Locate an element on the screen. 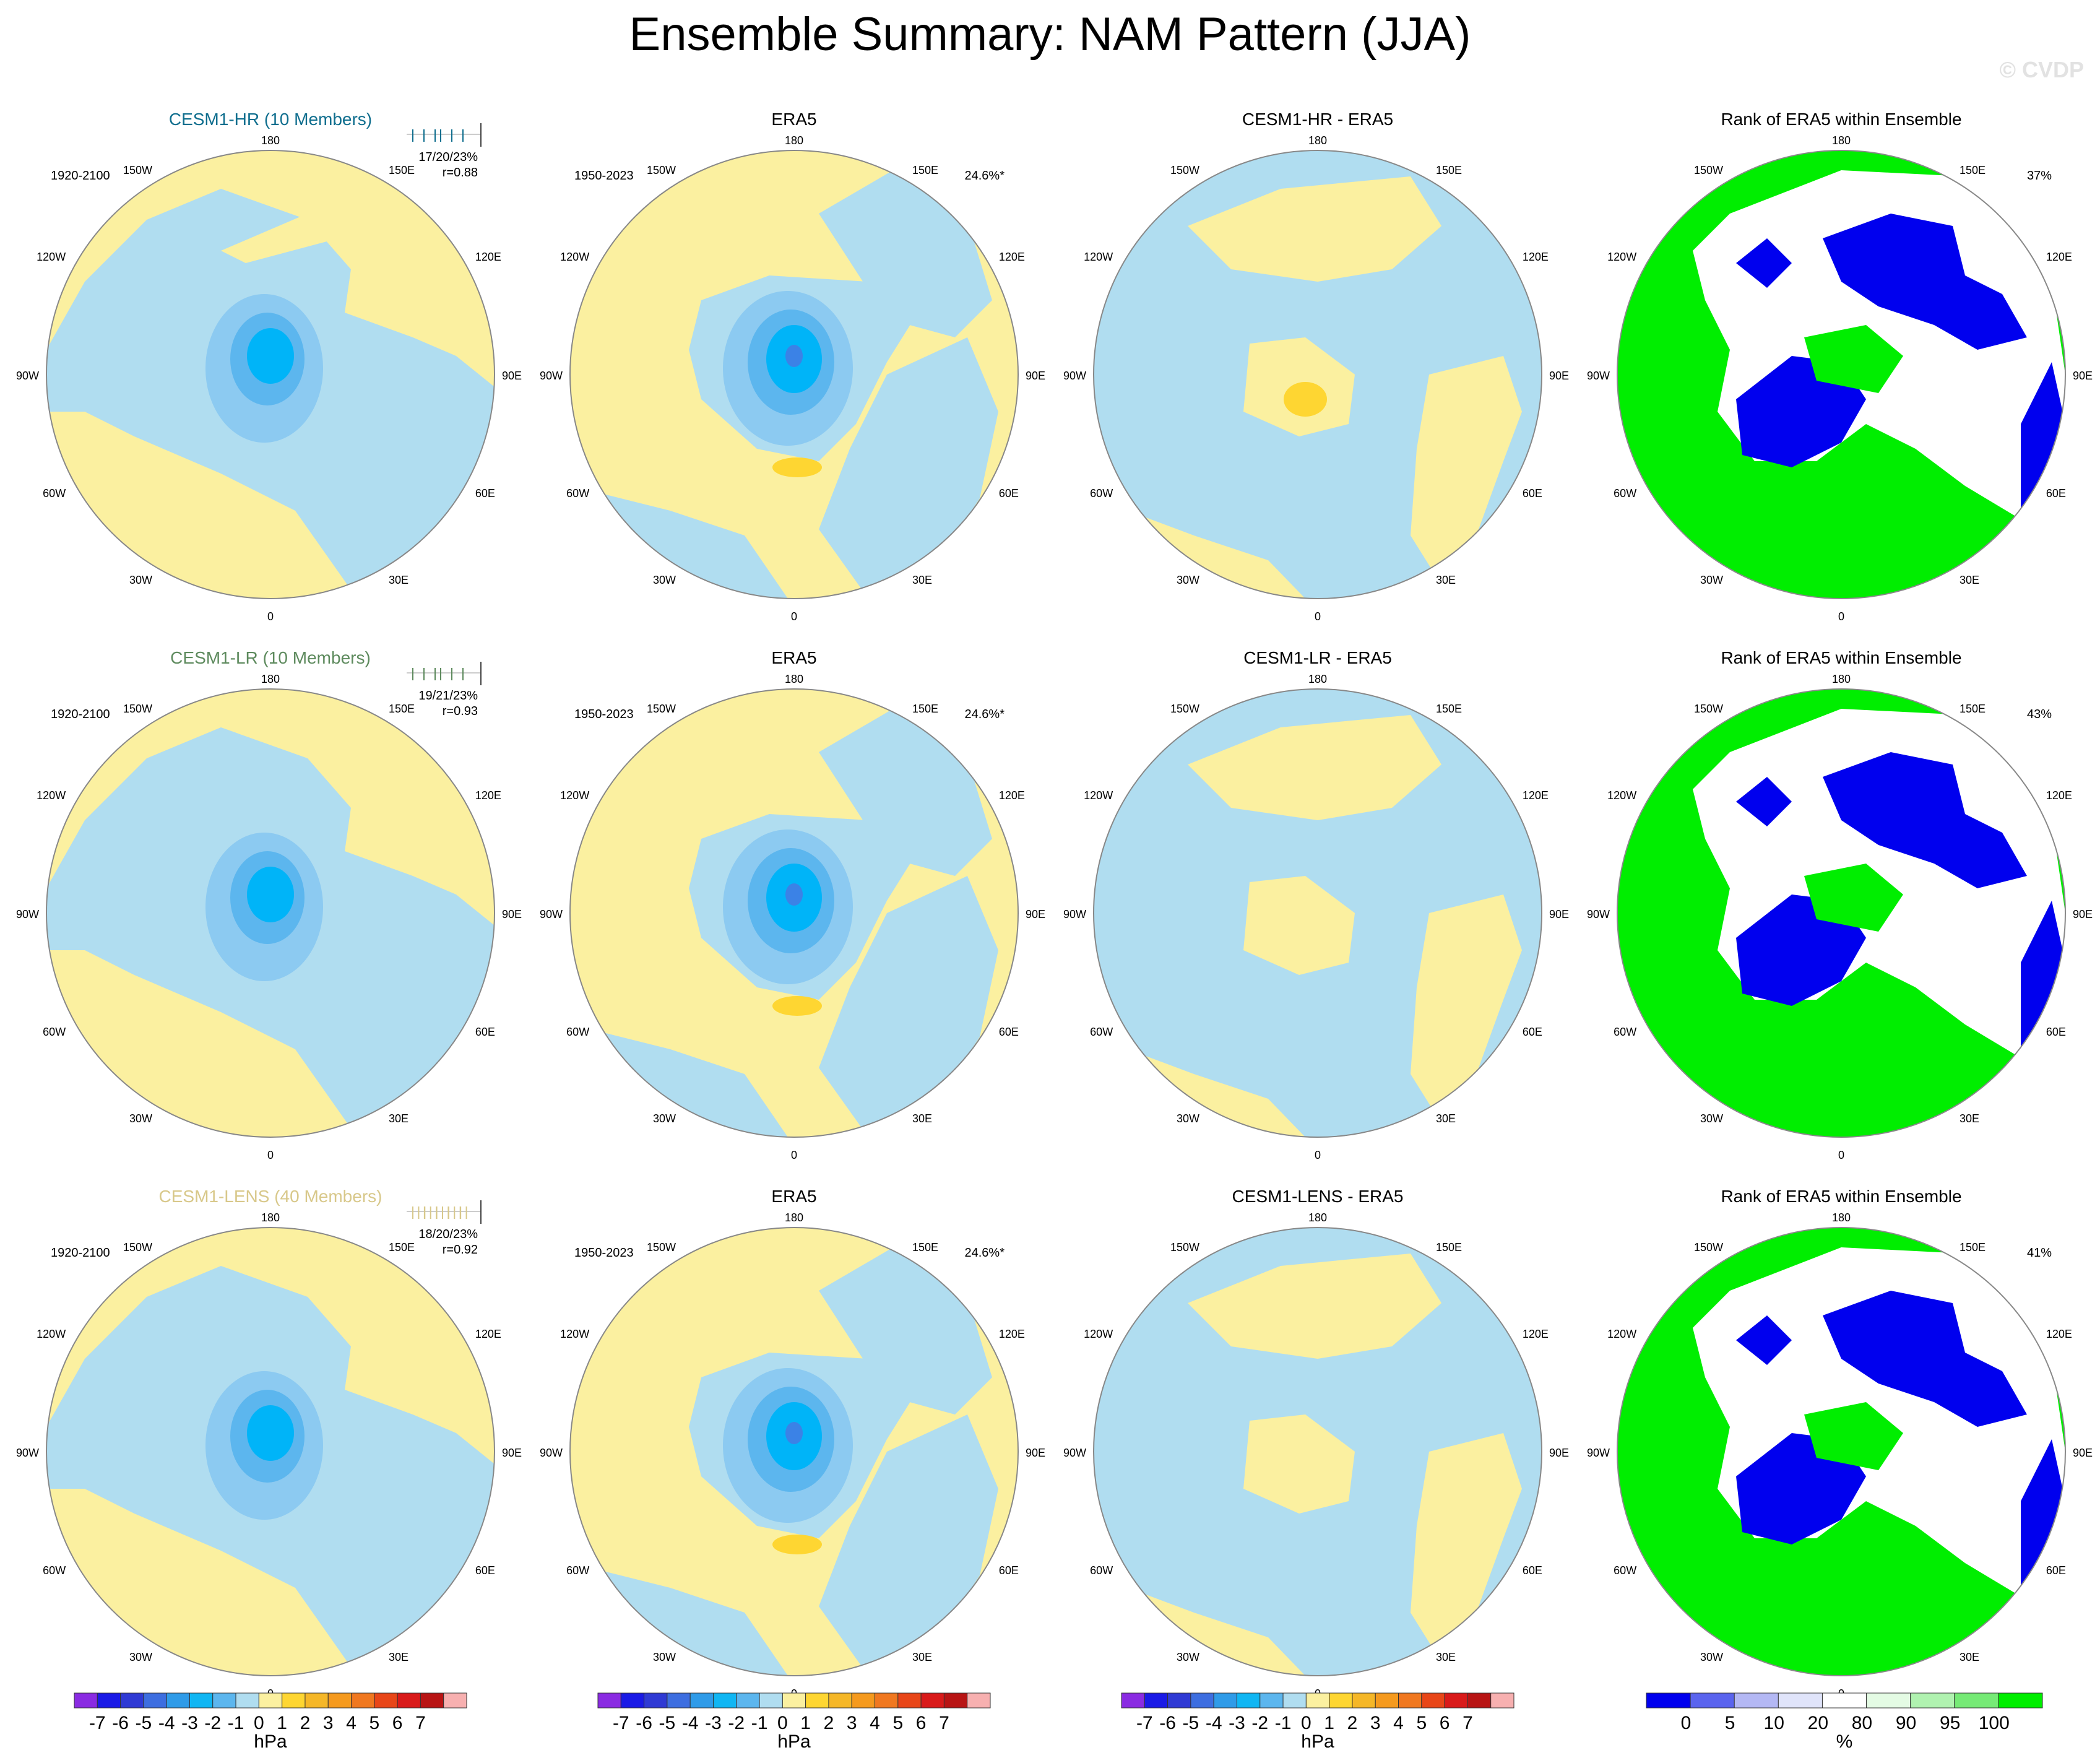  panel-title-model: CESM1-LR (10 Members) is located at coordinates (270, 657).